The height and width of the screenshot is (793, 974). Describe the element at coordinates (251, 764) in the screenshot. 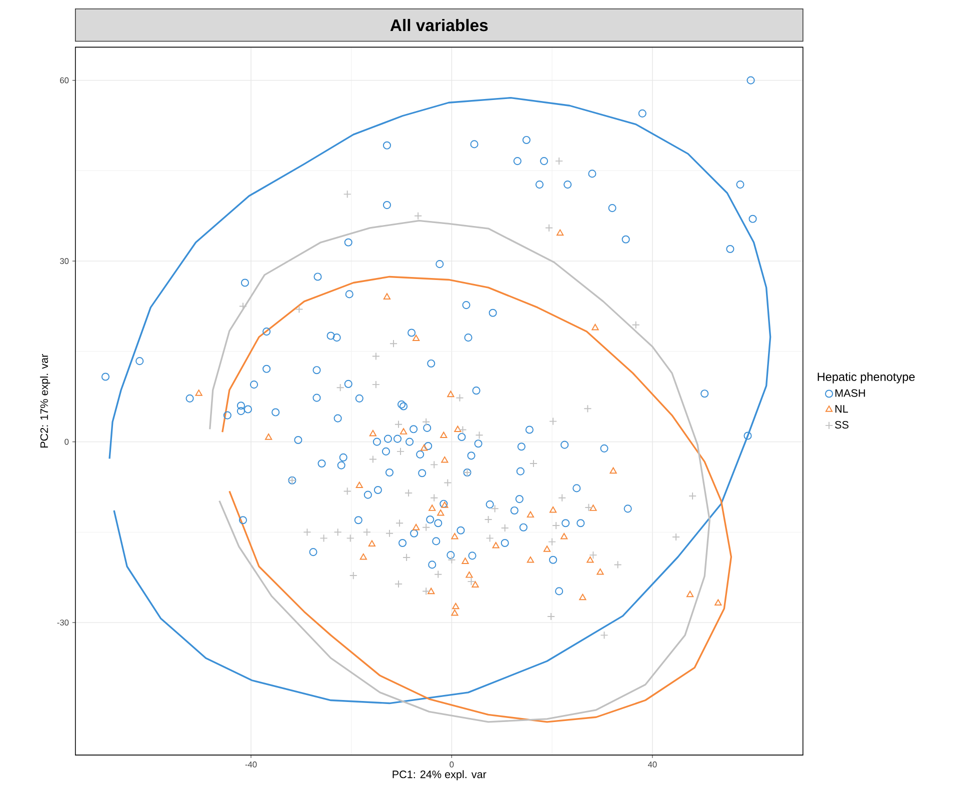

I see `x-tick-label: -40` at that location.